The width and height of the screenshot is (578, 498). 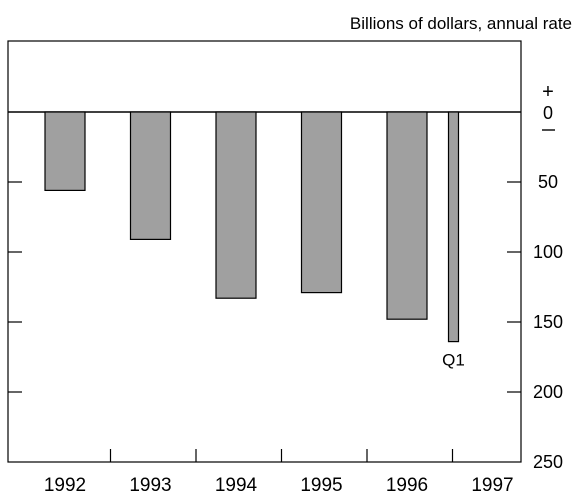 I want to click on xtick-label-1997: 1997, so click(x=492, y=485).